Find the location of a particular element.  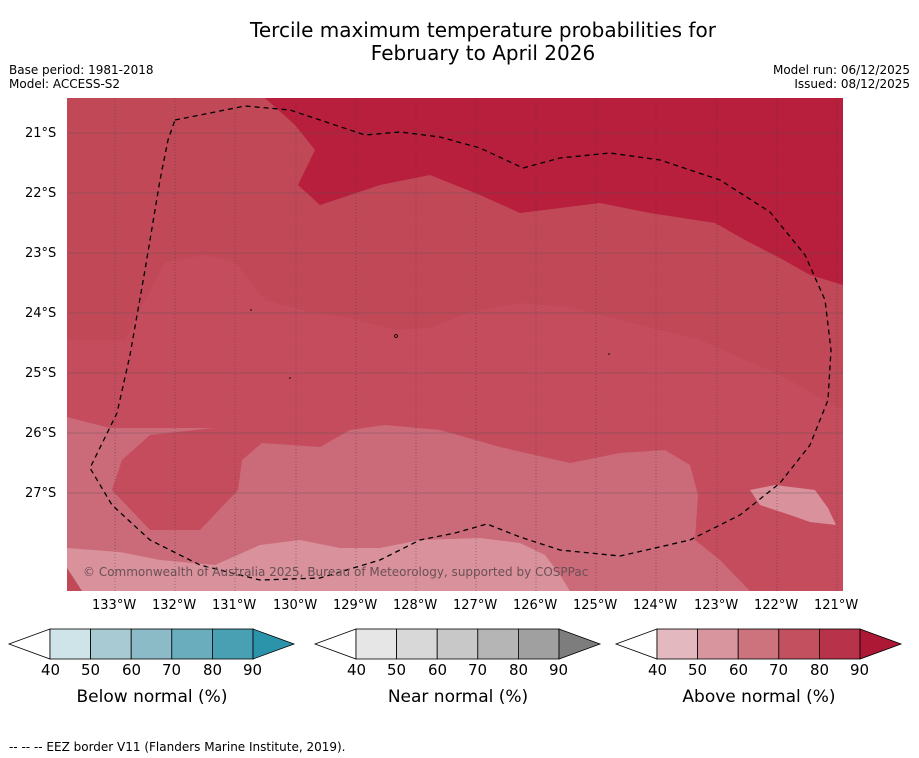

model-name: Model: ACCESS-S2 is located at coordinates (65, 84).